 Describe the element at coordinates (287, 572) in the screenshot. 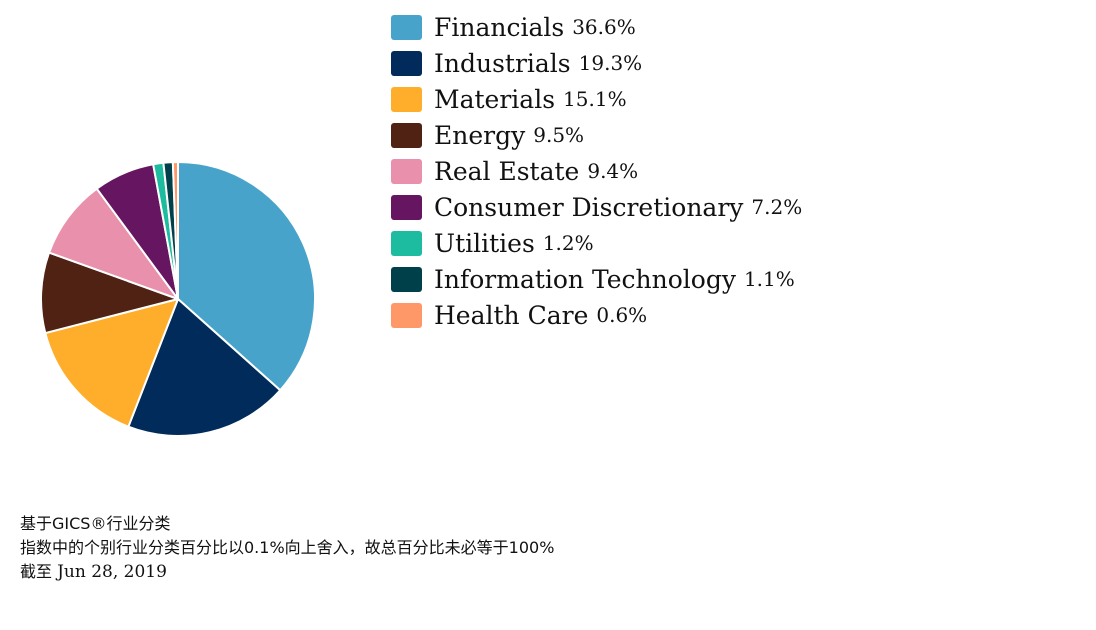

I see `footnote-as-of: 截至 Jun 28, 2019` at that location.